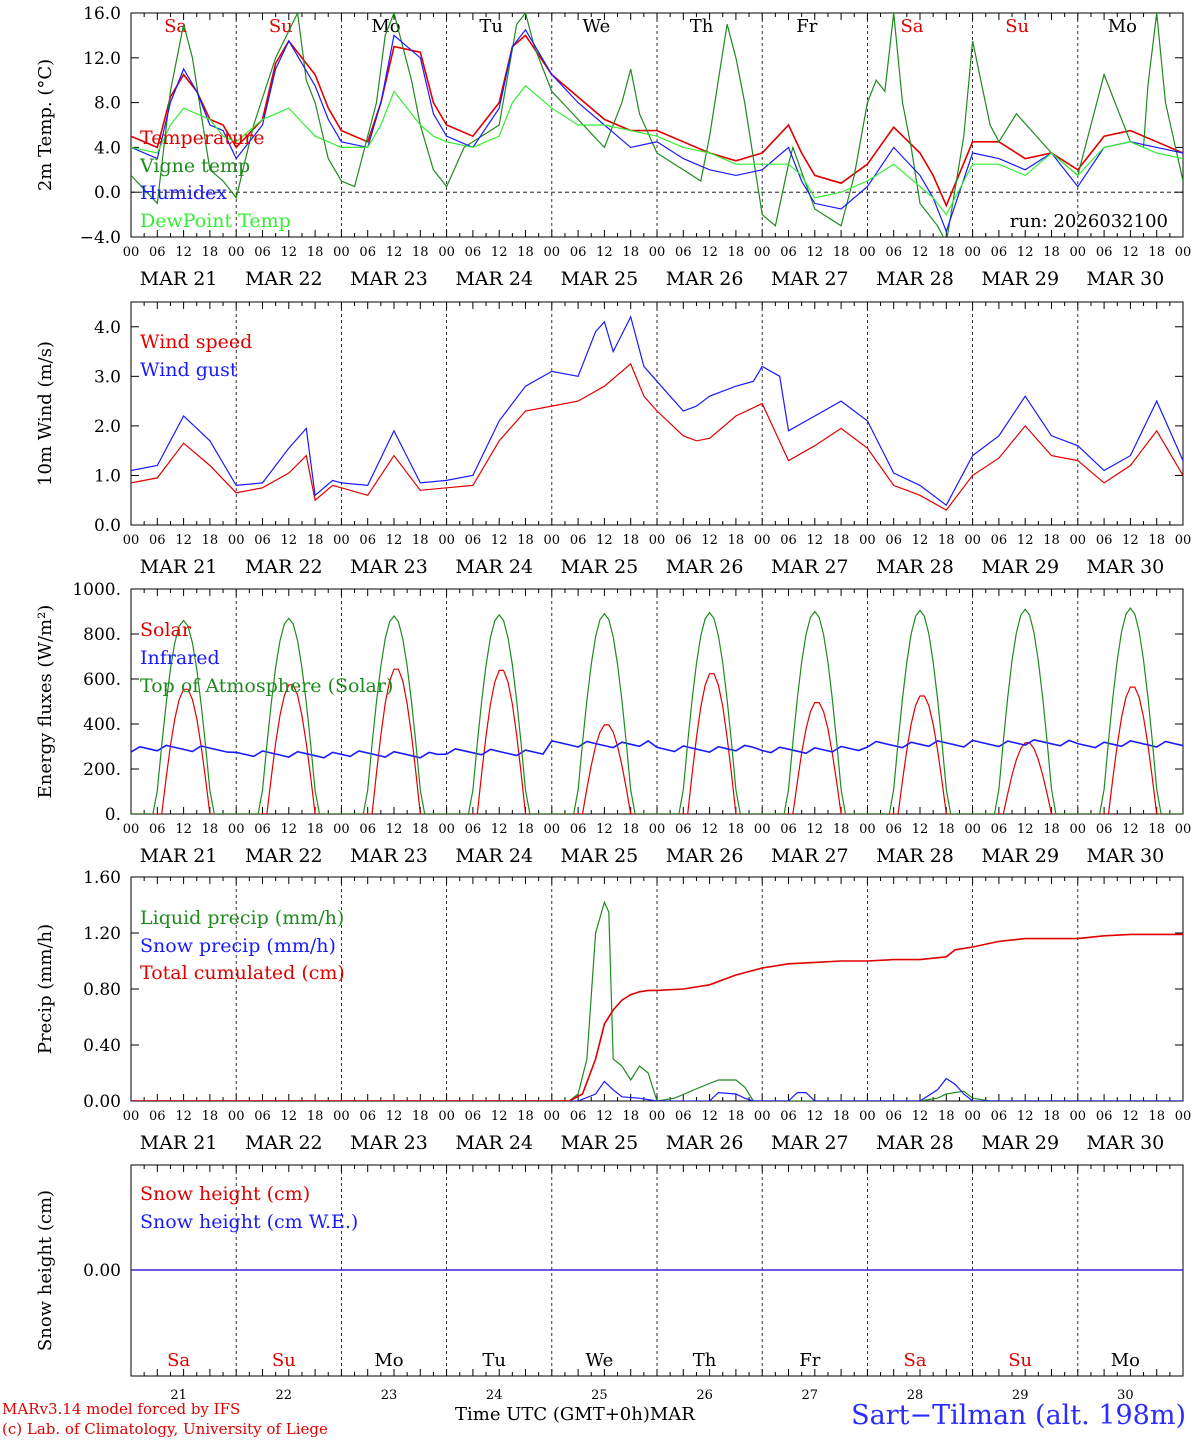 The image size is (1194, 1440). Describe the element at coordinates (179, 567) in the screenshot. I see `date-label: MAR 21` at that location.